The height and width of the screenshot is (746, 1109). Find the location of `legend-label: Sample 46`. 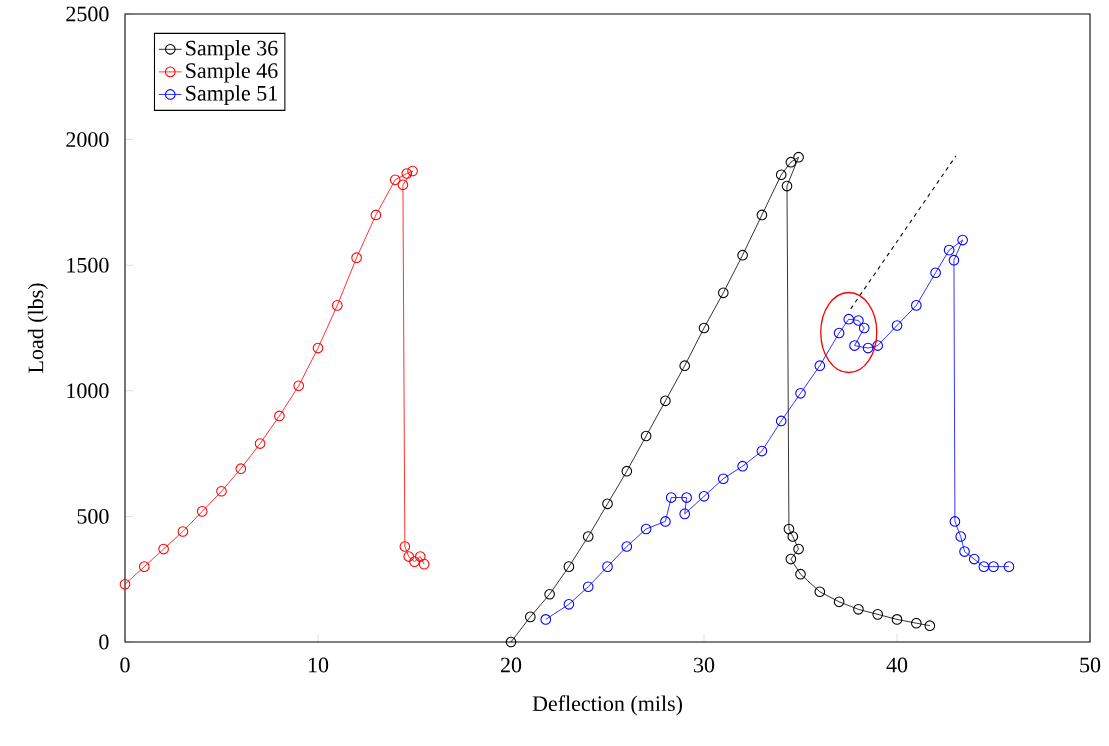

legend-label: Sample 46 is located at coordinates (232, 72).